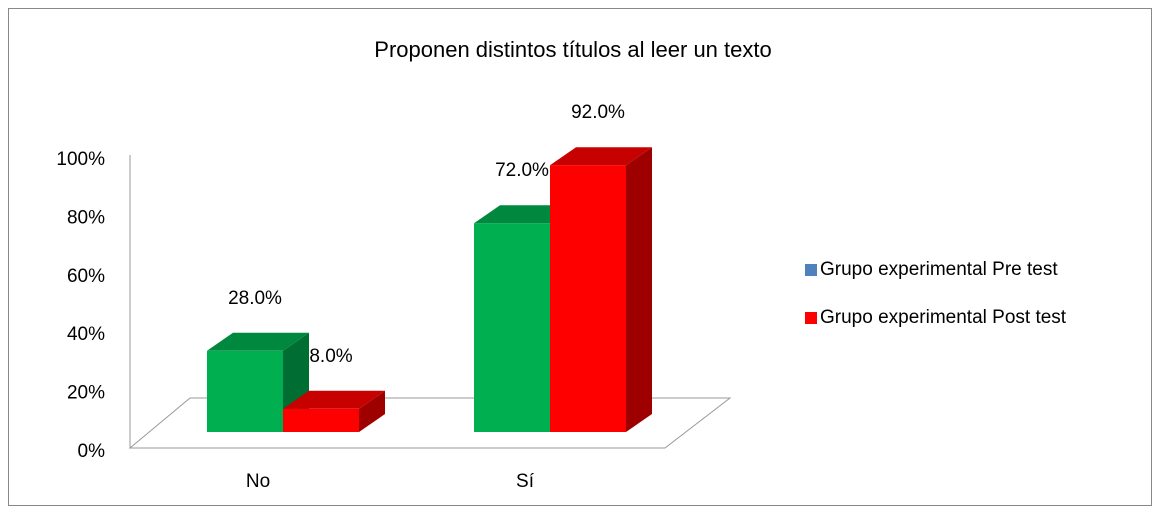 This screenshot has height=512, width=1161. I want to click on data-label: 92.0%, so click(598, 112).